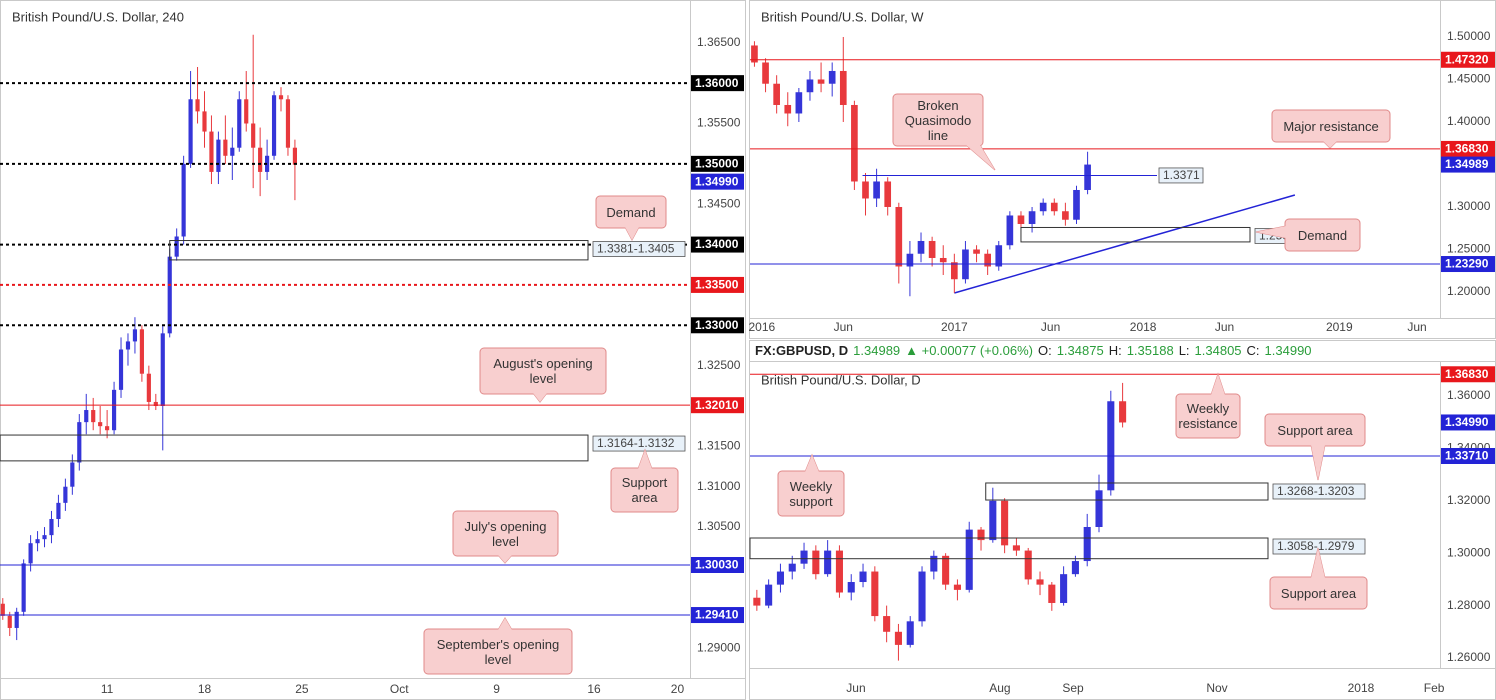 This screenshot has width=1496, height=700. What do you see at coordinates (719, 526) in the screenshot?
I see `y-tick-label: 1.30500` at bounding box center [719, 526].